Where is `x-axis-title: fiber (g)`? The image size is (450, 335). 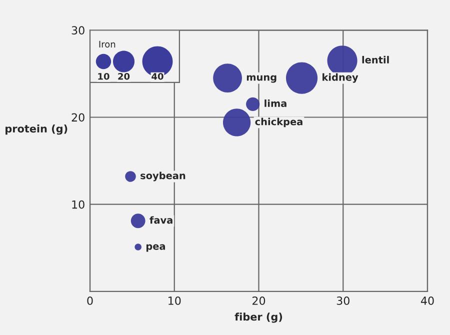
x-axis-title: fiber (g) is located at coordinates (258, 317).